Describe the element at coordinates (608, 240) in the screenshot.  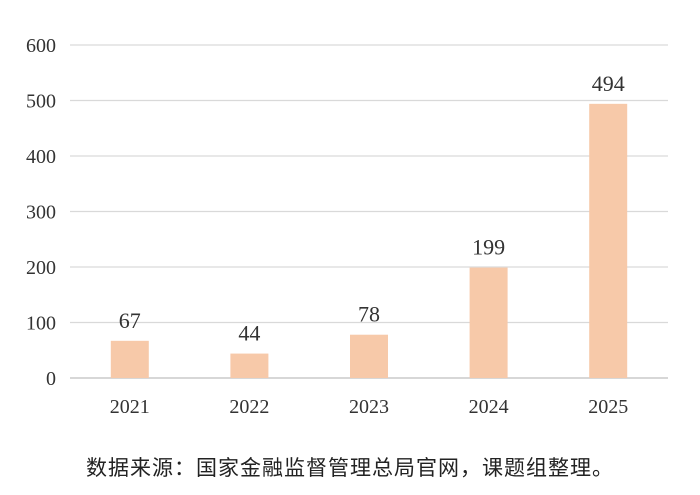
I see `bar-2025` at that location.